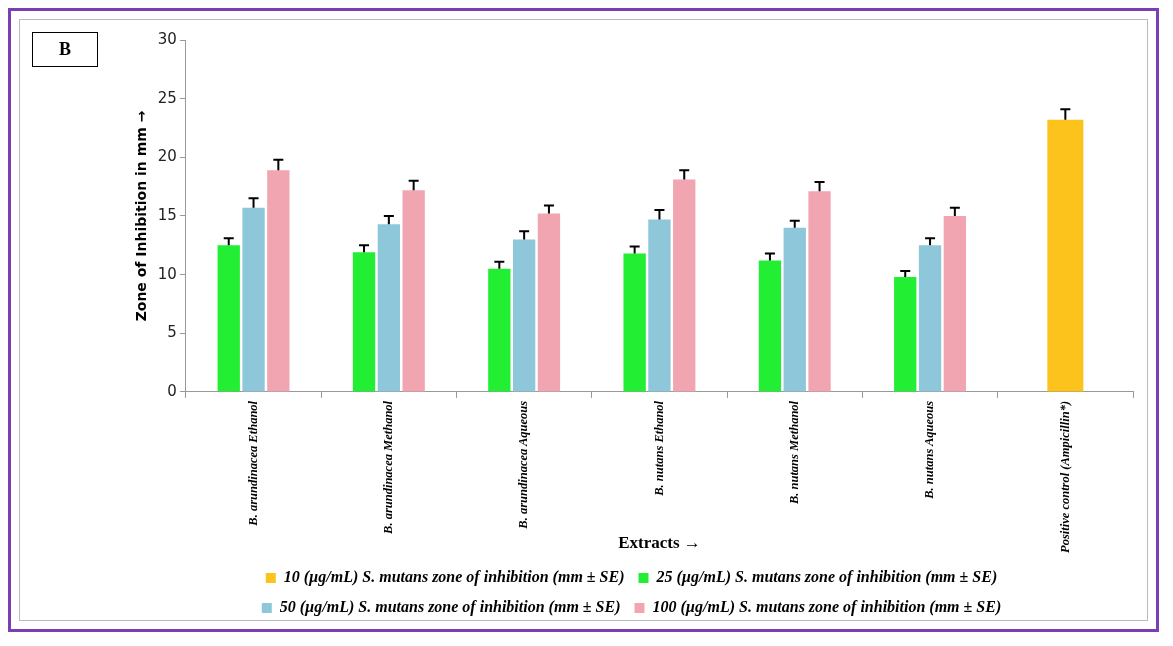  Describe the element at coordinates (167, 273) in the screenshot. I see `y-tick-label: 10` at that location.